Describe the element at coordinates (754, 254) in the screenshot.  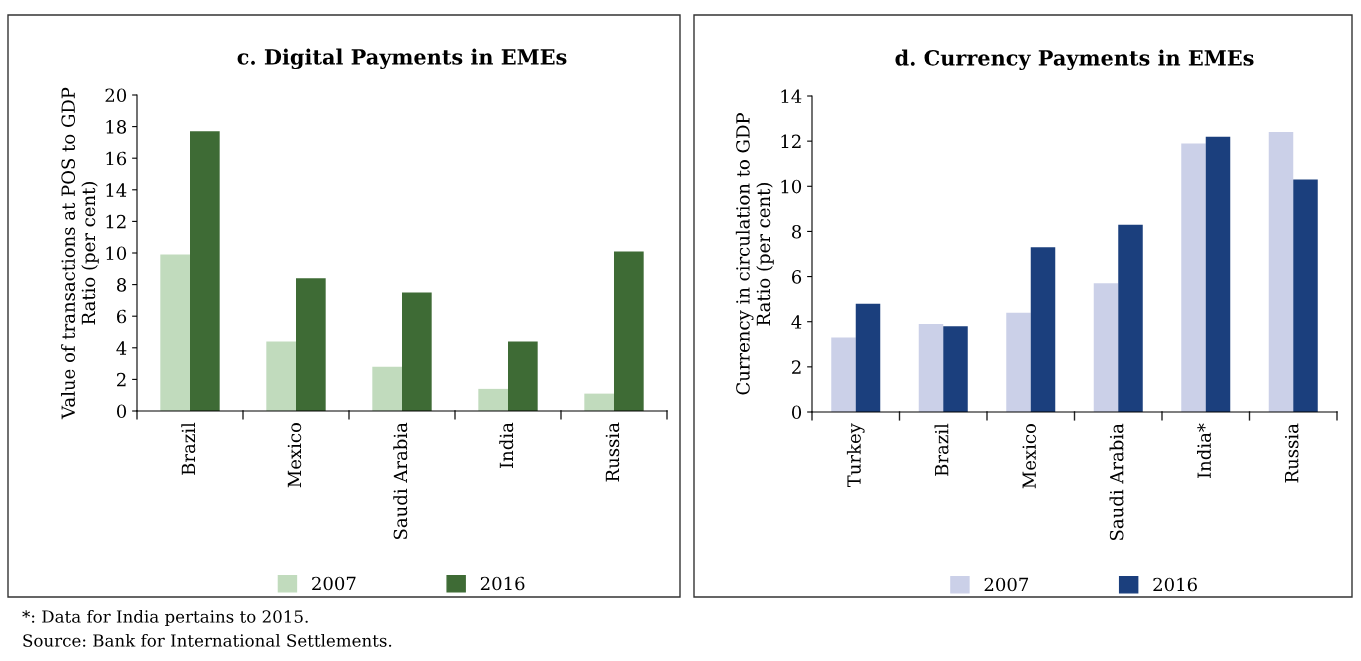
I see `y-axis-title: Currency in circulation to GDP Ratio (per cent)` at that location.